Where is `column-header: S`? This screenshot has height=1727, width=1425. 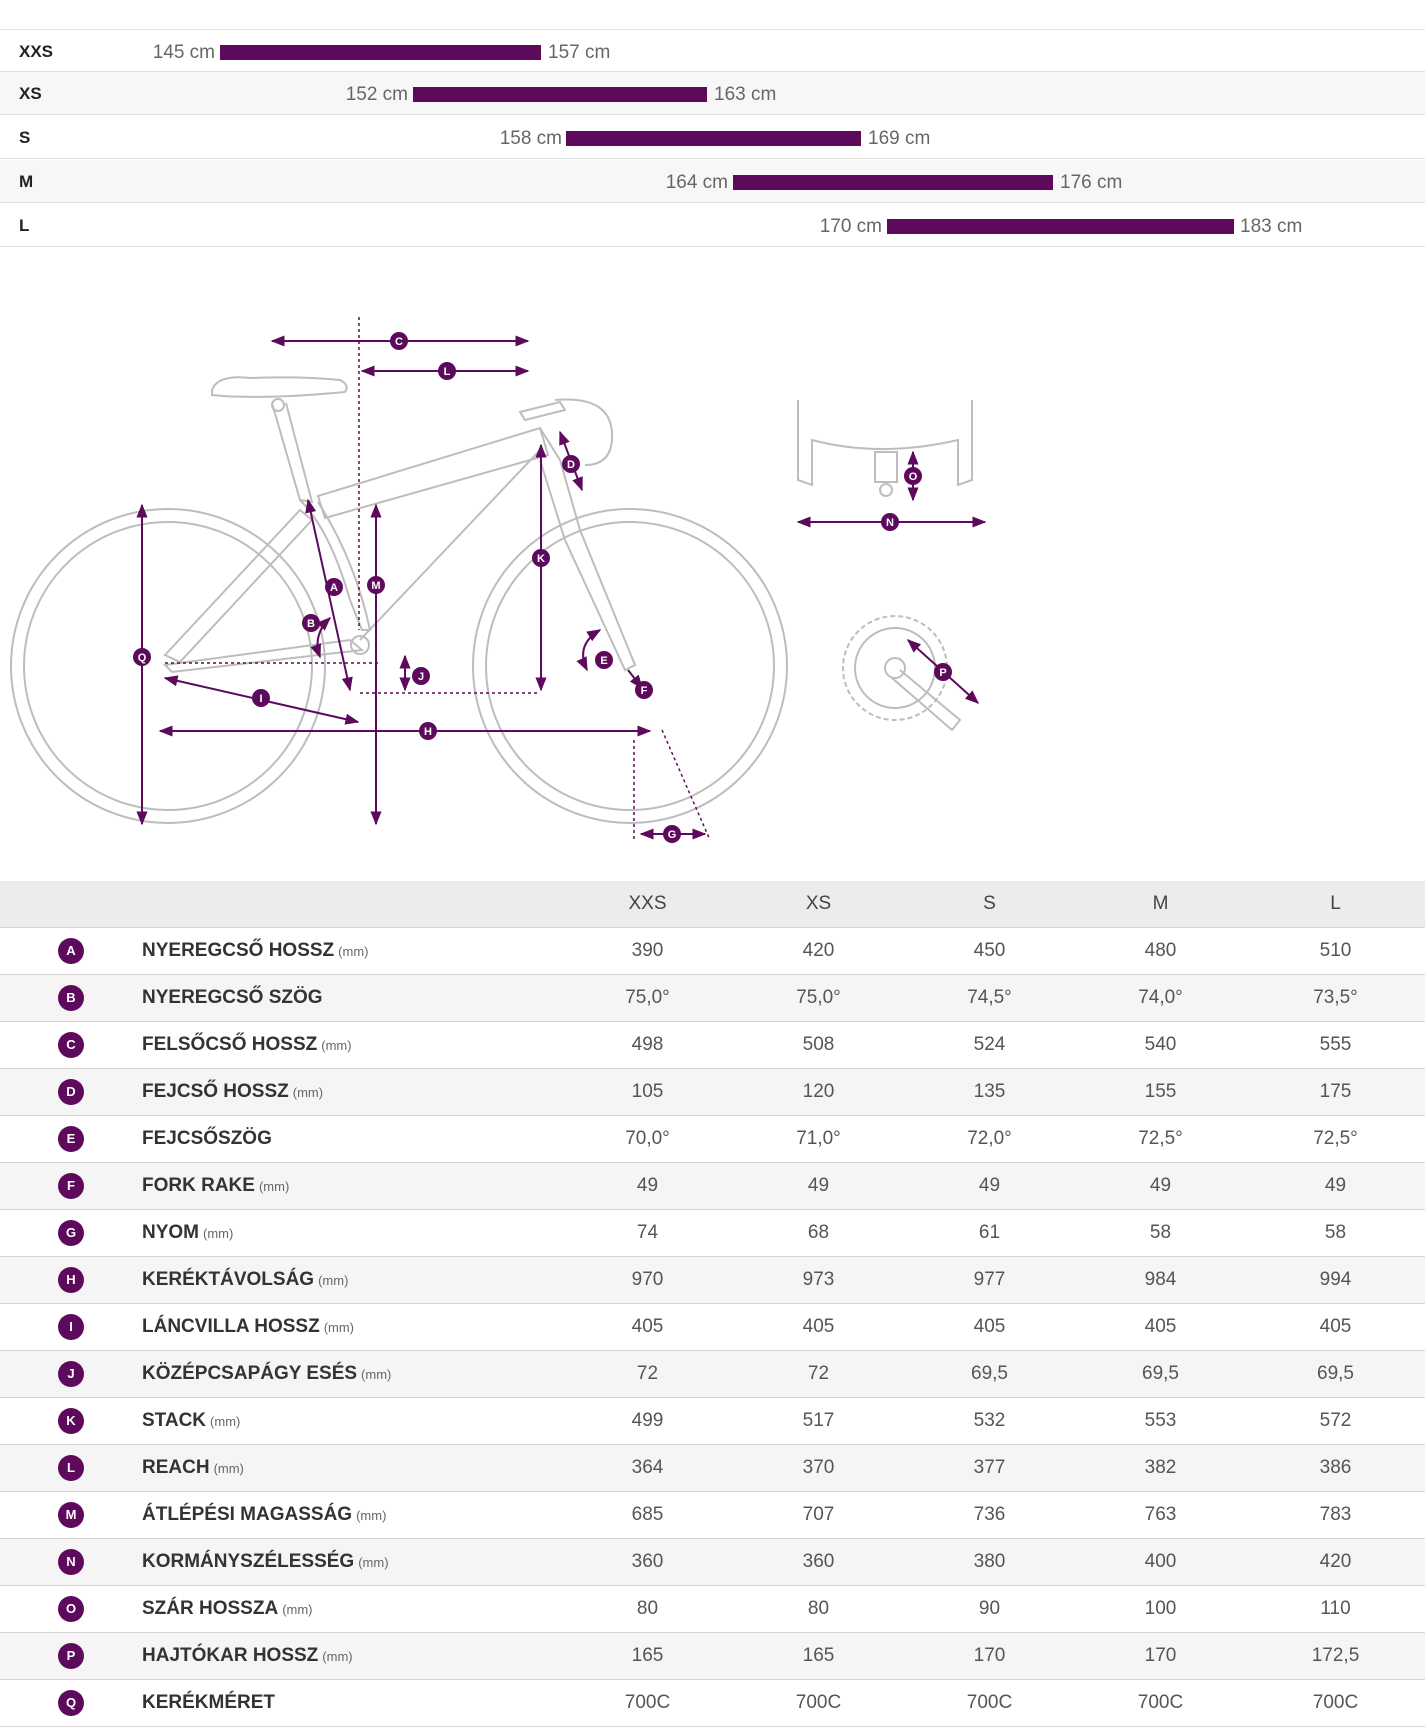
column-header: S is located at coordinates (989, 904).